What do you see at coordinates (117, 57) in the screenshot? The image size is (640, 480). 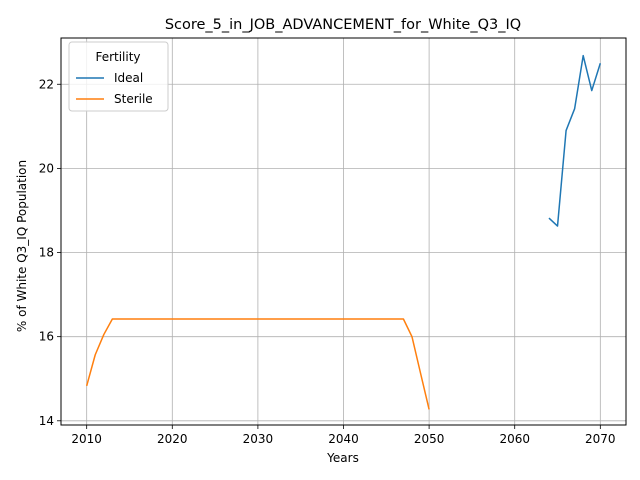 I see `legend-title: Fertility` at bounding box center [117, 57].